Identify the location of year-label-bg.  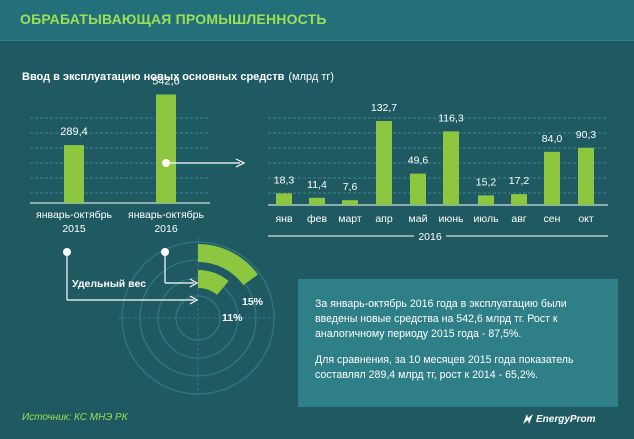
(430, 236).